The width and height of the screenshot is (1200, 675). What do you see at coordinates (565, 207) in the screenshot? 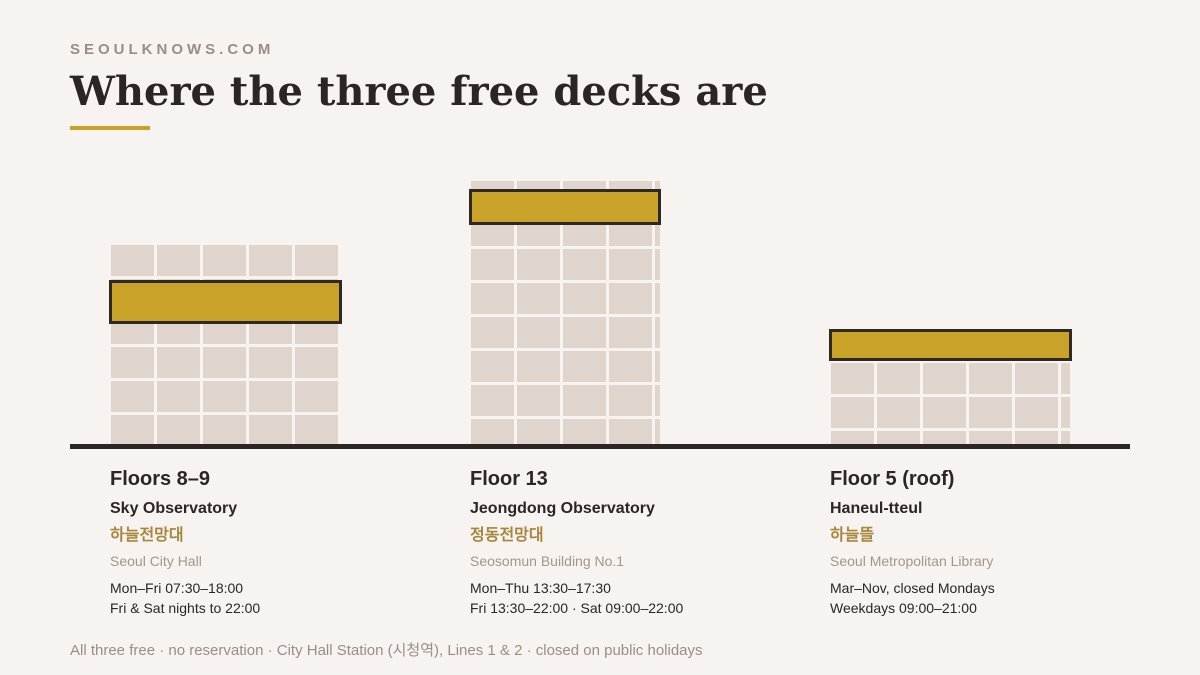
I see `deck-marker-jeongdong-observatory` at bounding box center [565, 207].